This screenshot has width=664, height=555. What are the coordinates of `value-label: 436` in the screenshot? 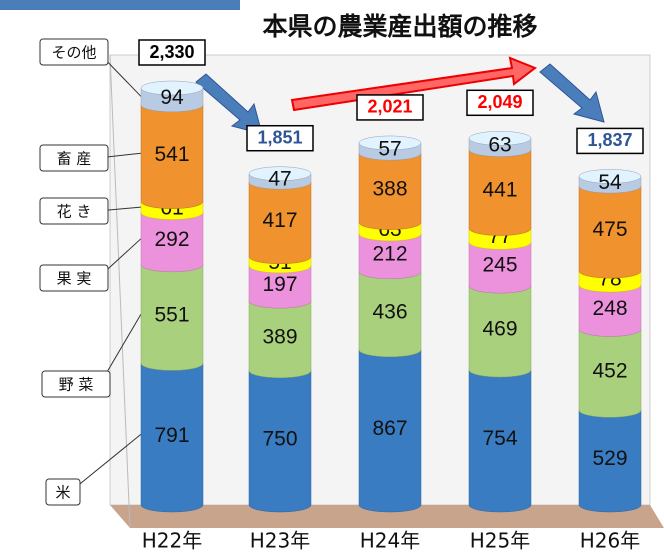 It's located at (389, 311).